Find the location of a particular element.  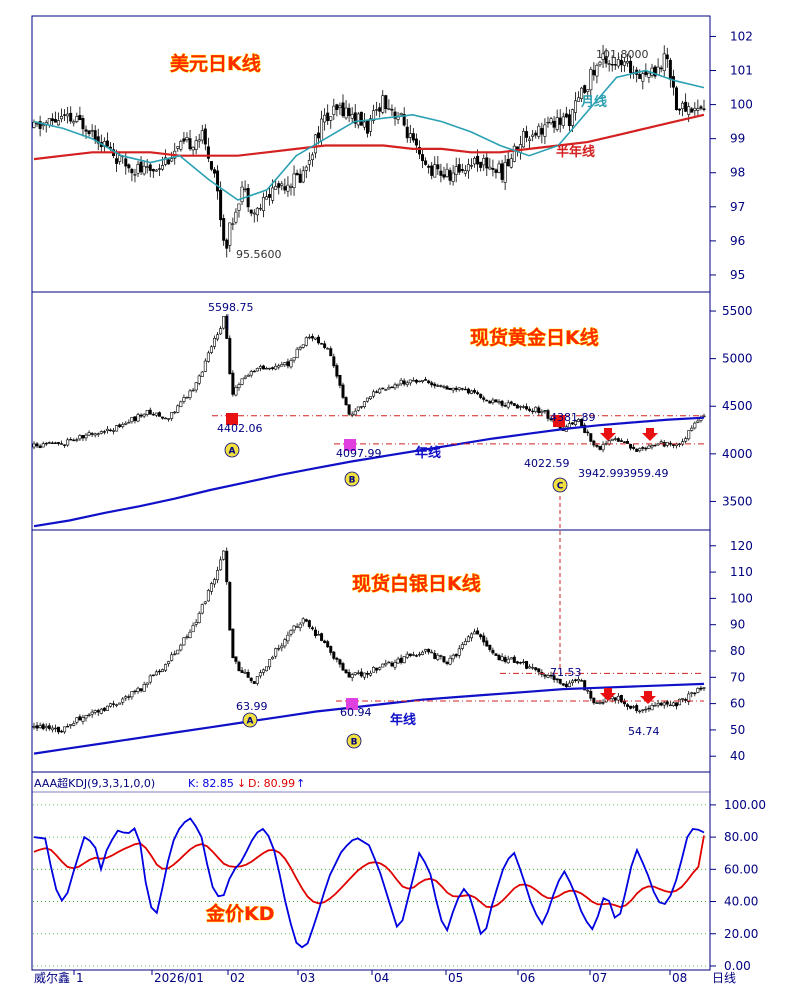

gold-marker-square-a is located at coordinates (232, 419).